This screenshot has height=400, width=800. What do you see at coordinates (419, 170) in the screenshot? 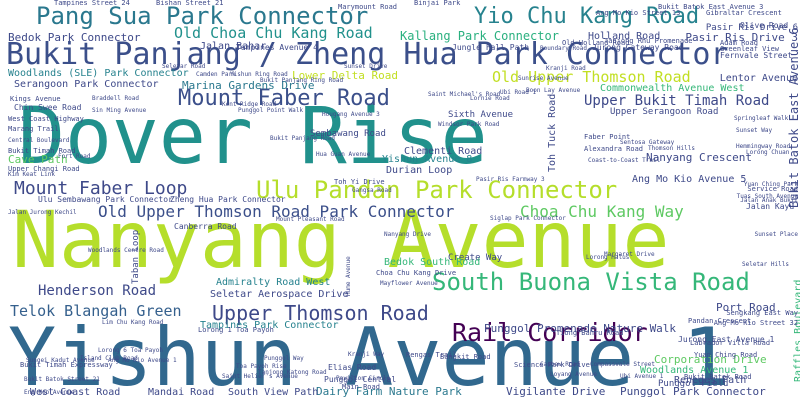
I see `word-durian-loop: Durian Loop` at bounding box center [419, 170].